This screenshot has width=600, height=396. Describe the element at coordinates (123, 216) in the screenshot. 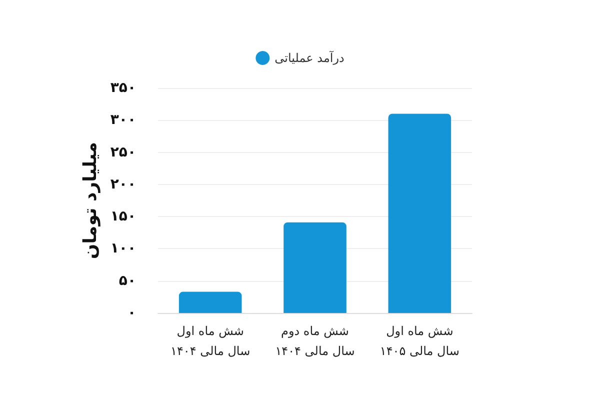

I see `y-tick-label: ۱۵۰` at that location.